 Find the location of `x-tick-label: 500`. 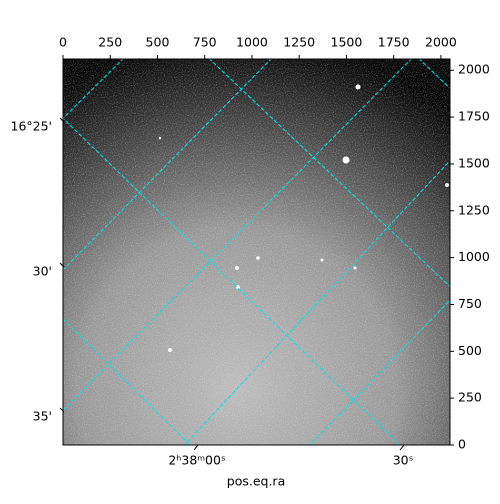

x-tick-label: 500 is located at coordinates (158, 42).